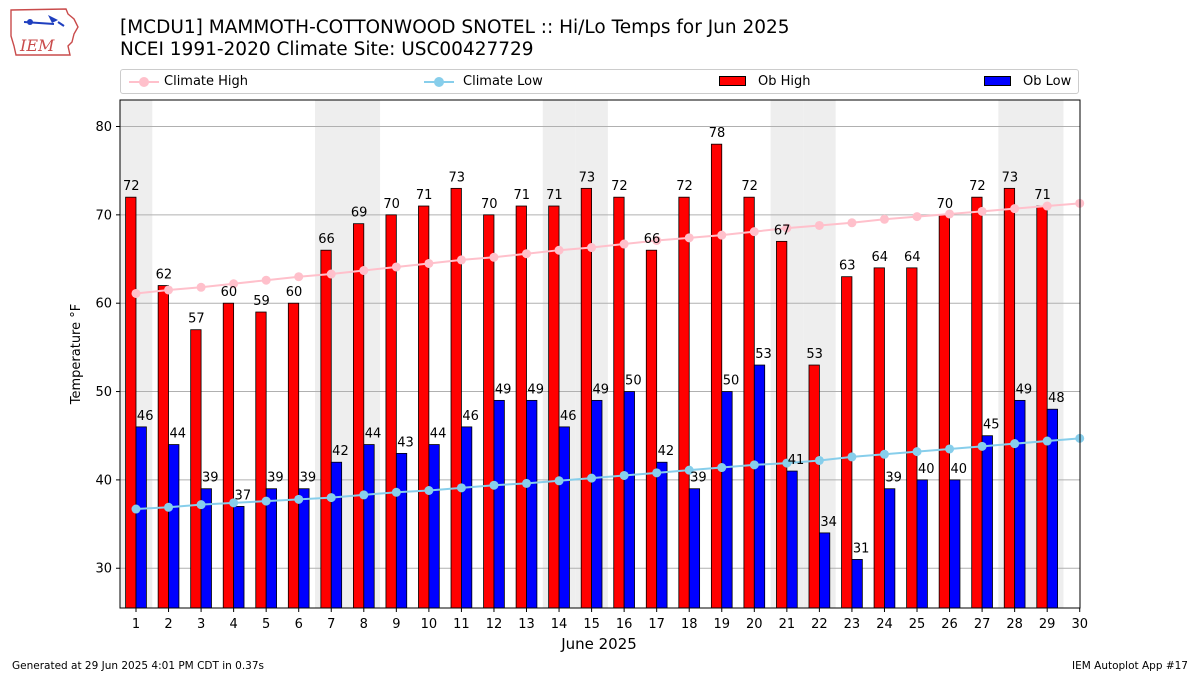 The width and height of the screenshot is (1200, 675). What do you see at coordinates (982, 624) in the screenshot?
I see `x-tick-label-27: 27` at bounding box center [982, 624].